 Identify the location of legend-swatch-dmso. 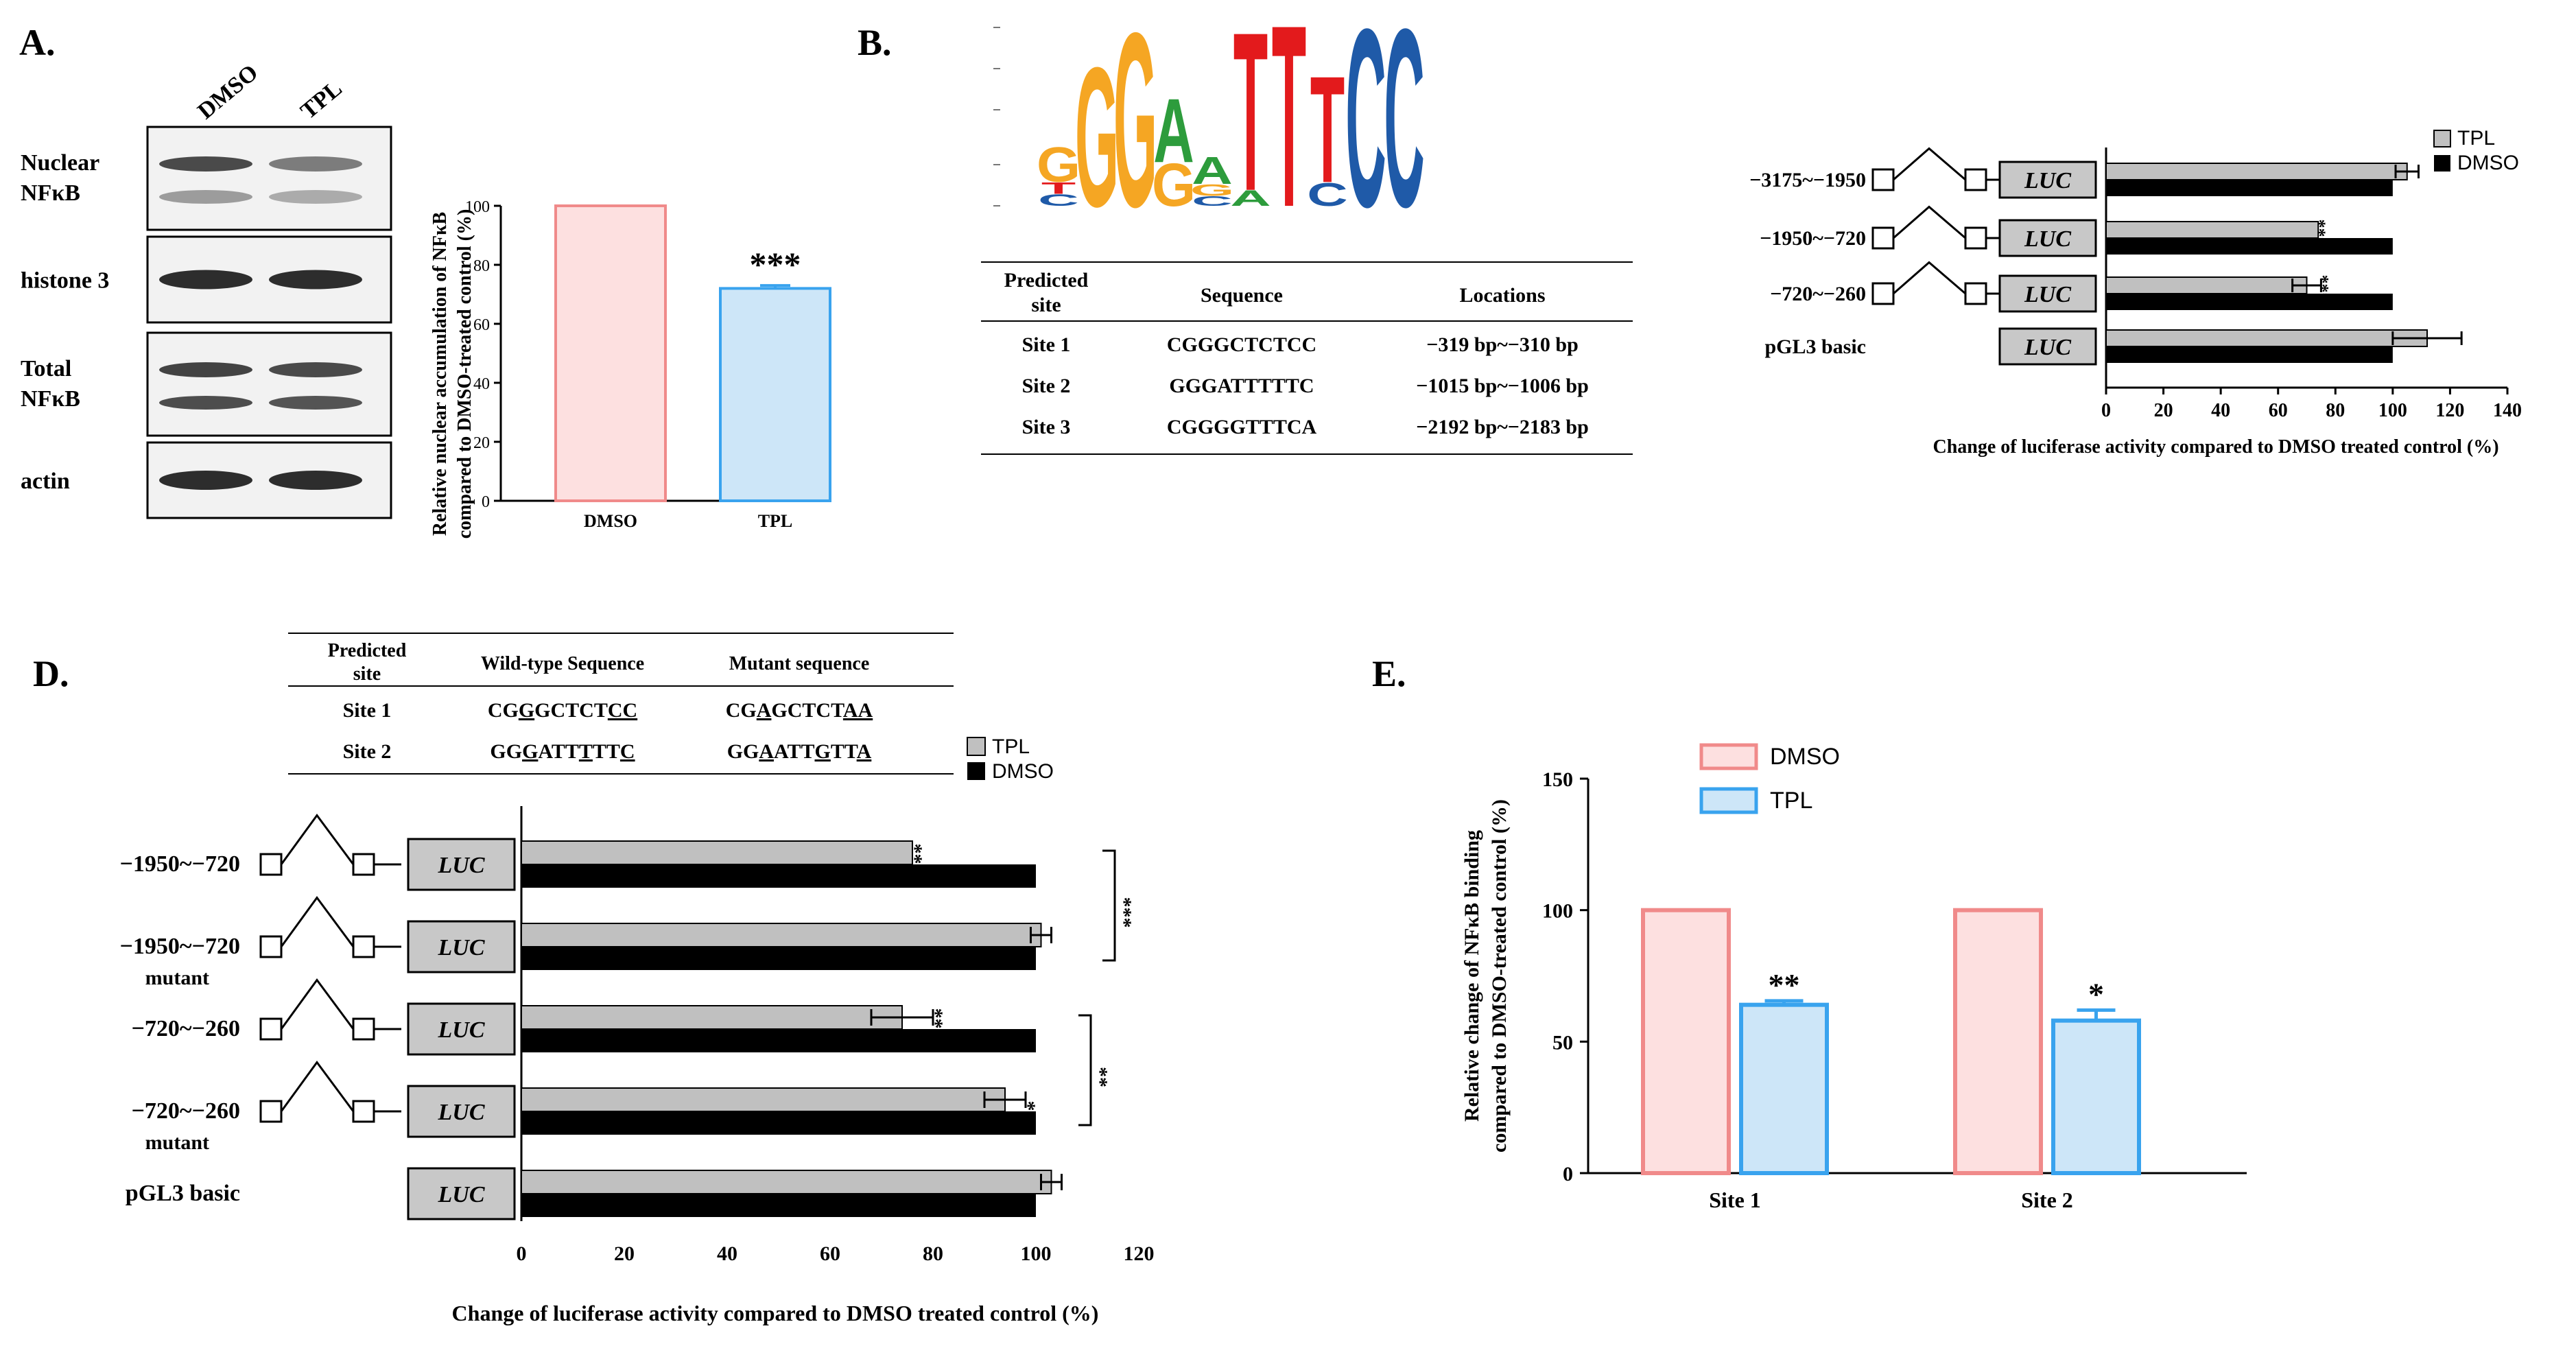
(1728, 756).